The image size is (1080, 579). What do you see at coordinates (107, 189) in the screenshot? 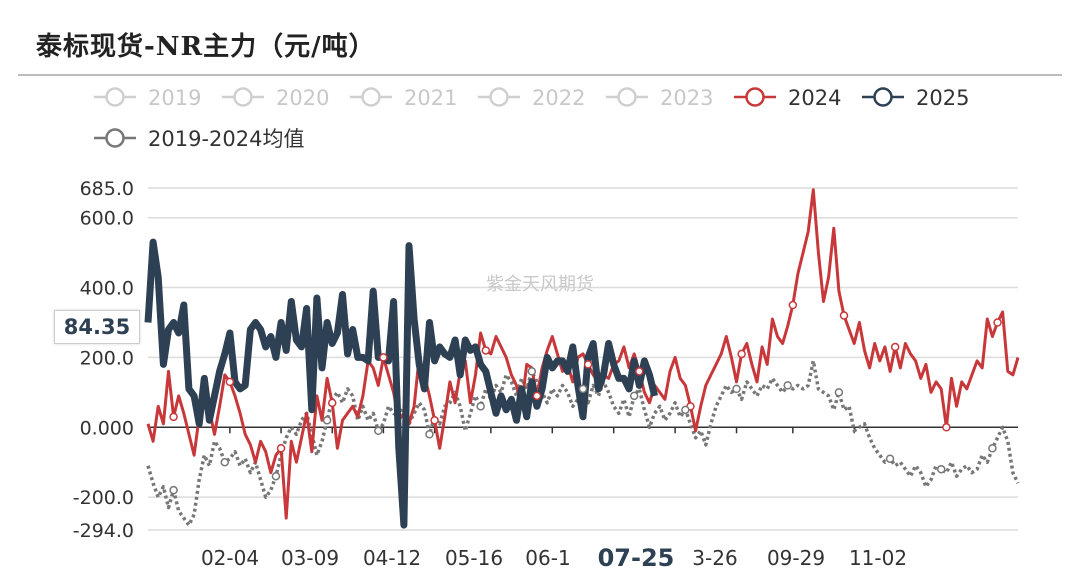
I see `y-tick-label: 685.0` at bounding box center [107, 189].